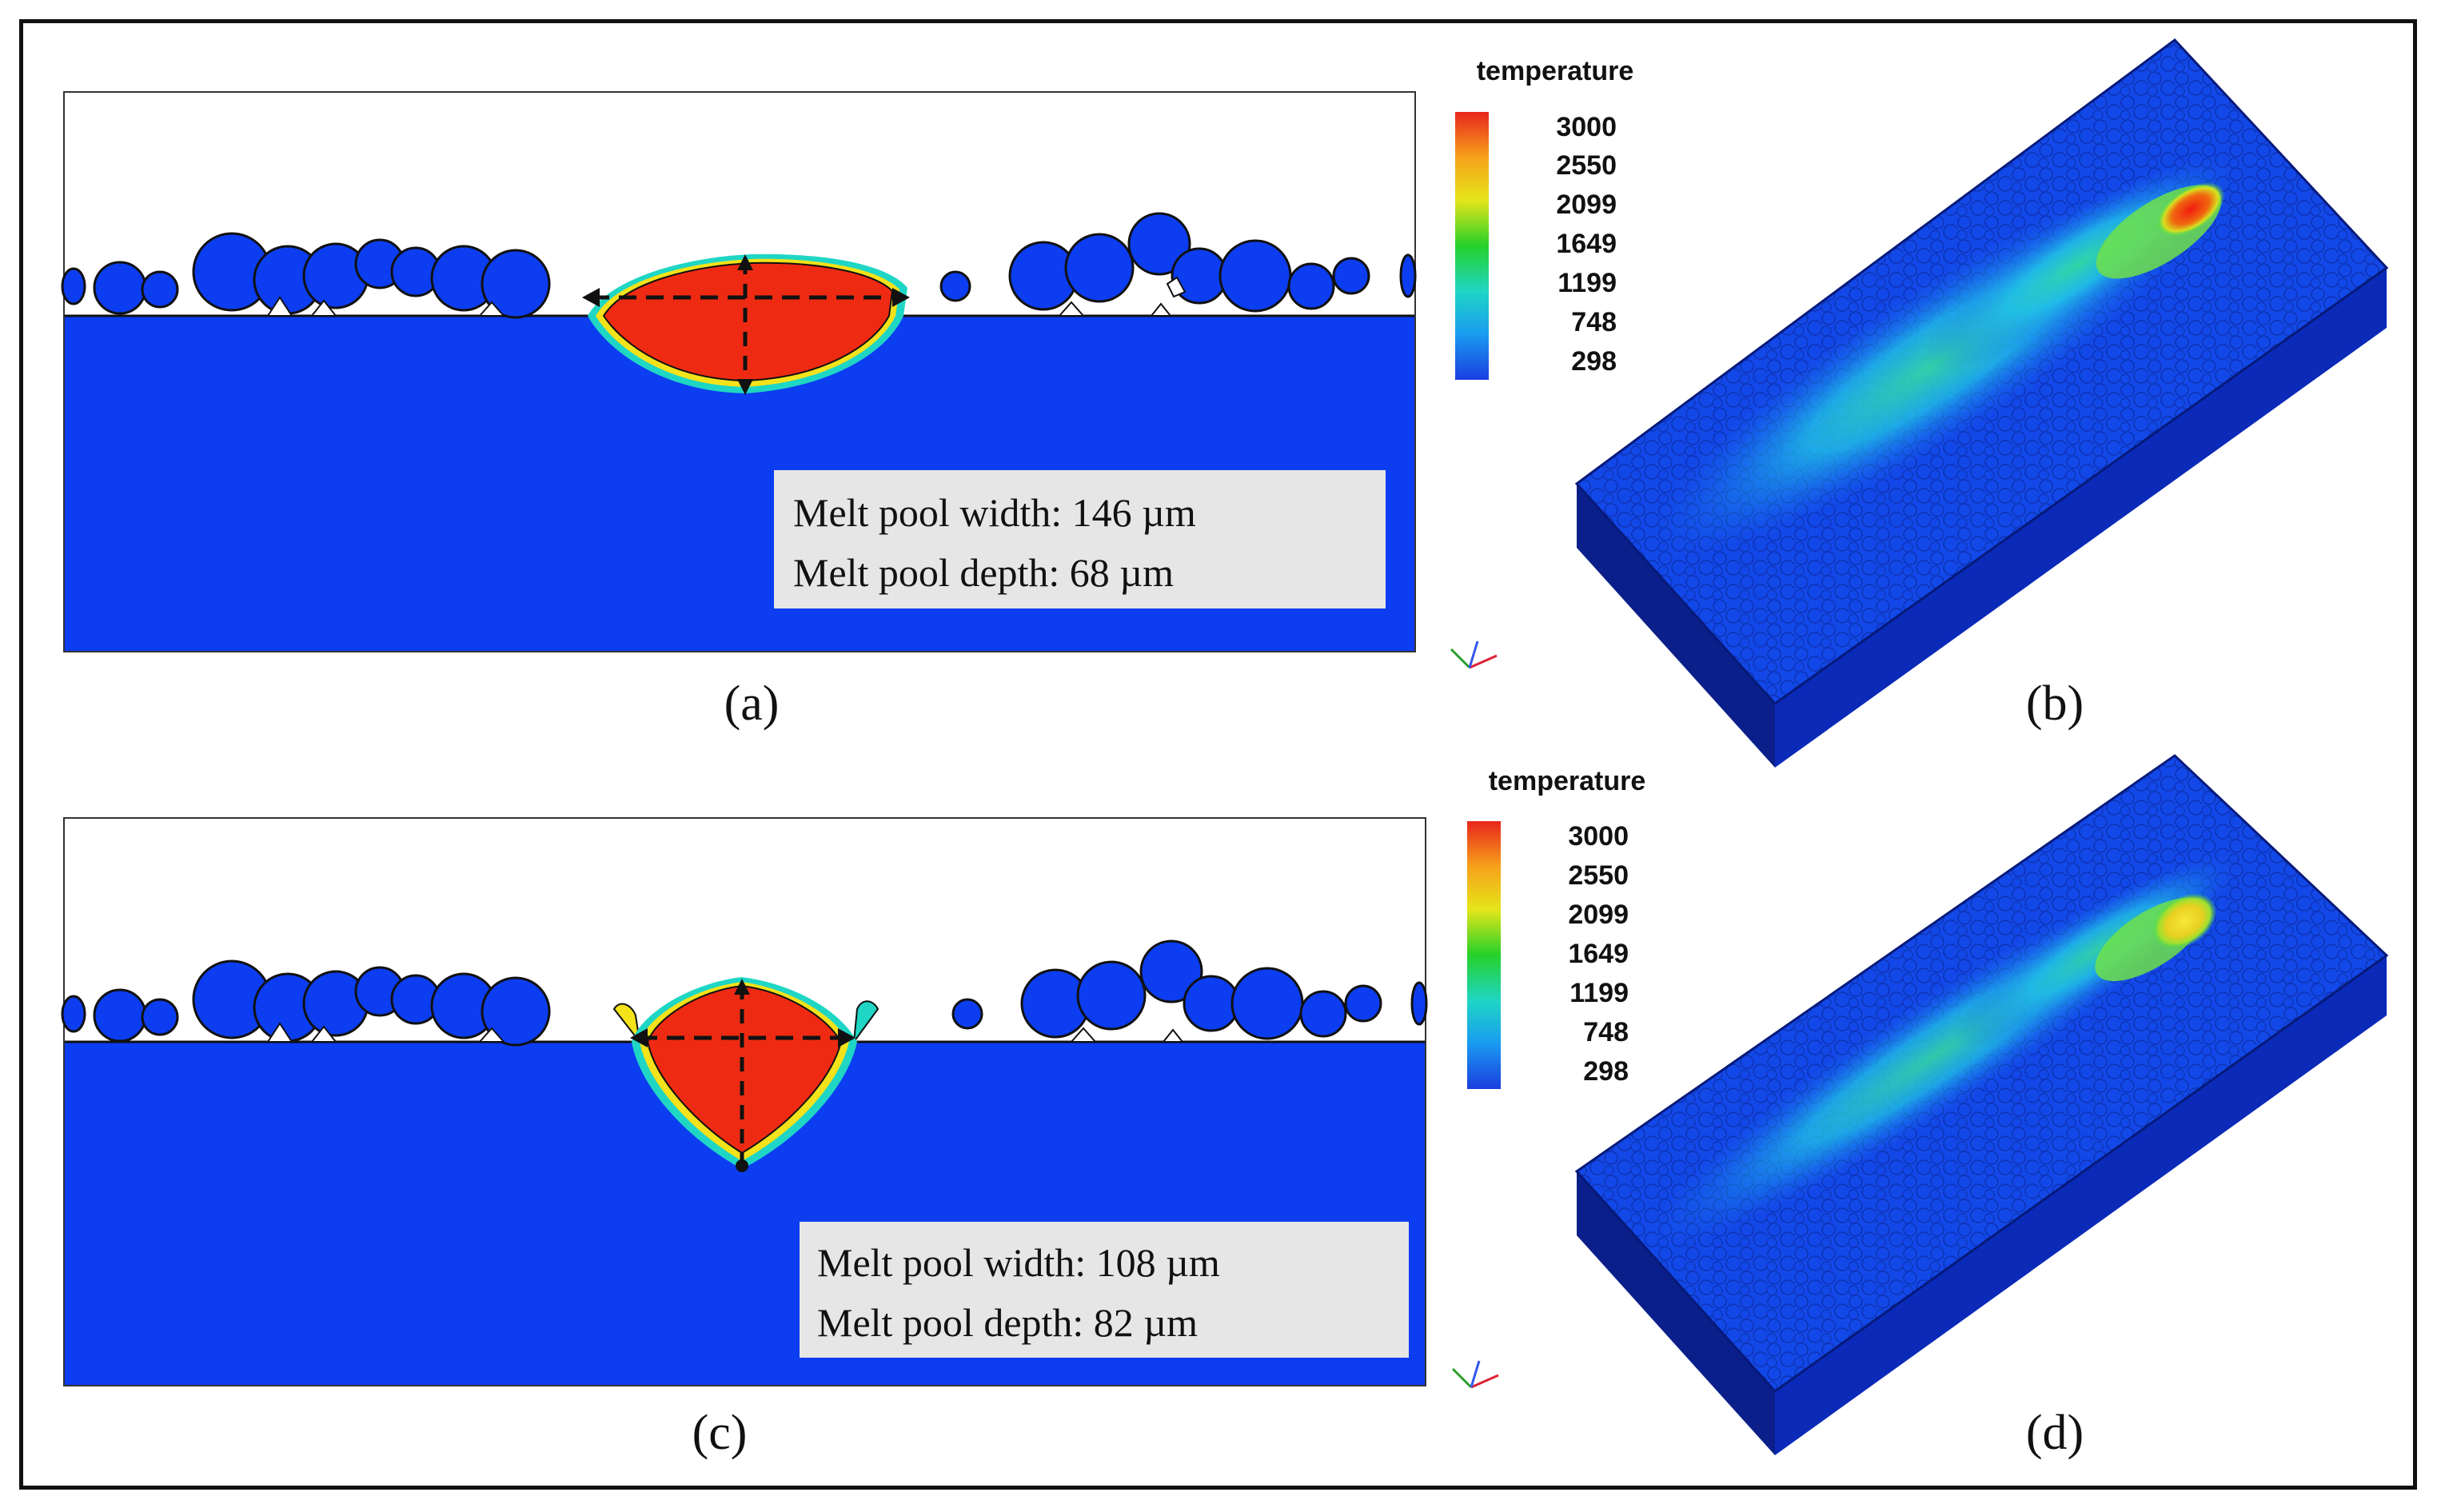 Image resolution: width=2441 pixels, height=1512 pixels. Describe the element at coordinates (1586, 204) in the screenshot. I see `colorbar-top-tick-2: 2099` at that location.